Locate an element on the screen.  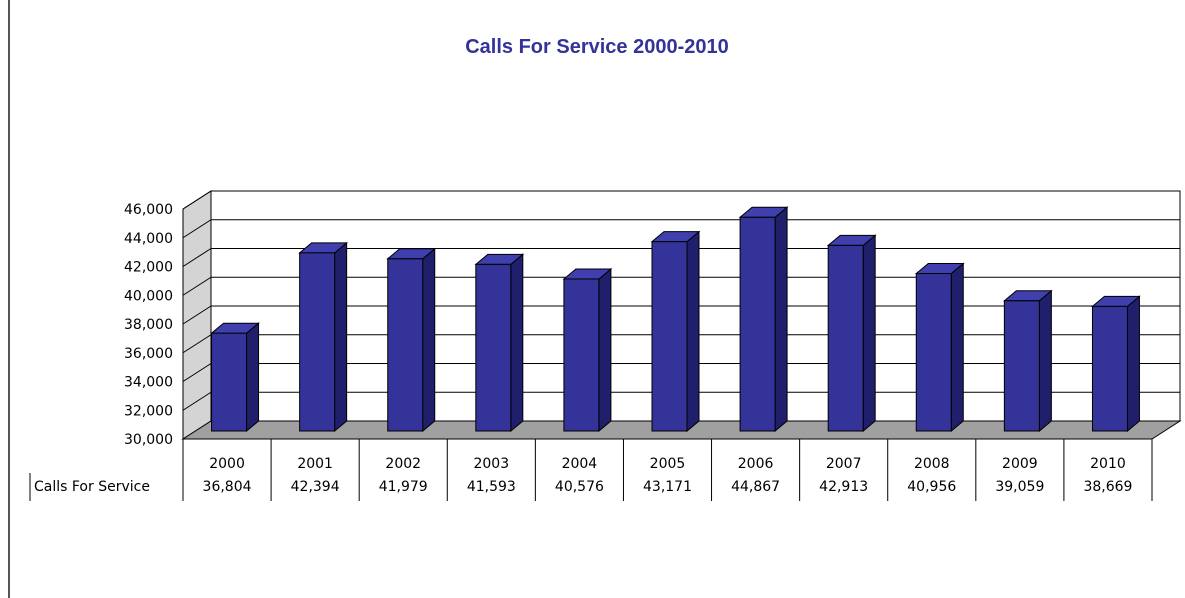
y-tick-label: 46,000 is located at coordinates (148, 210).